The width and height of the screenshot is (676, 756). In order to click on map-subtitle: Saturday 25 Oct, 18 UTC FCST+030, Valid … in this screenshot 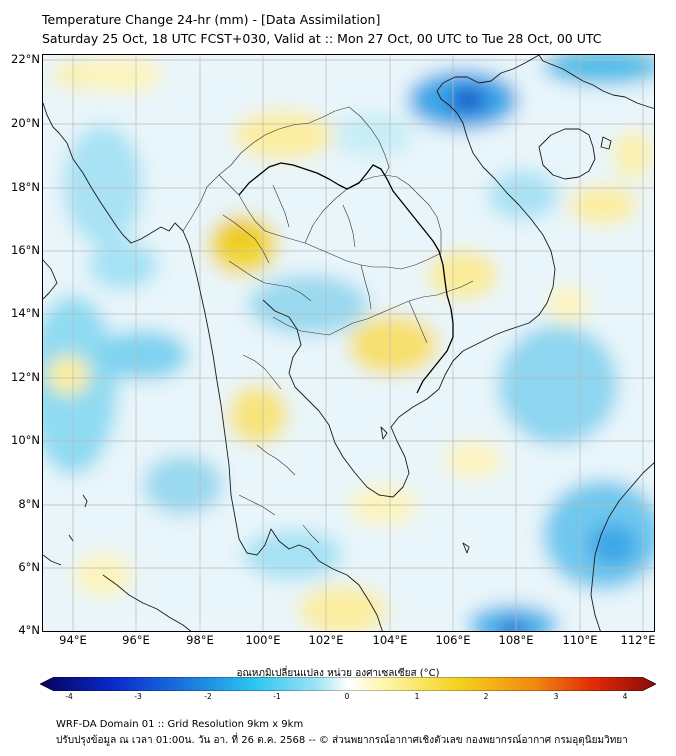, I will do `click(322, 38)`.